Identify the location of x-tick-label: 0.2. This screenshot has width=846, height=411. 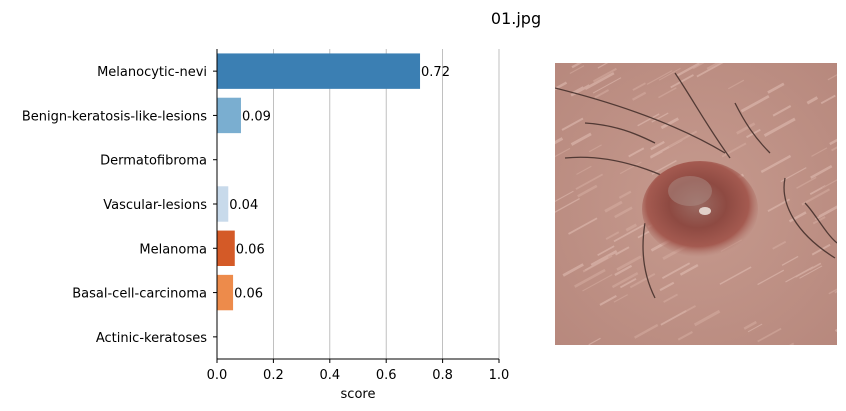
(273, 375).